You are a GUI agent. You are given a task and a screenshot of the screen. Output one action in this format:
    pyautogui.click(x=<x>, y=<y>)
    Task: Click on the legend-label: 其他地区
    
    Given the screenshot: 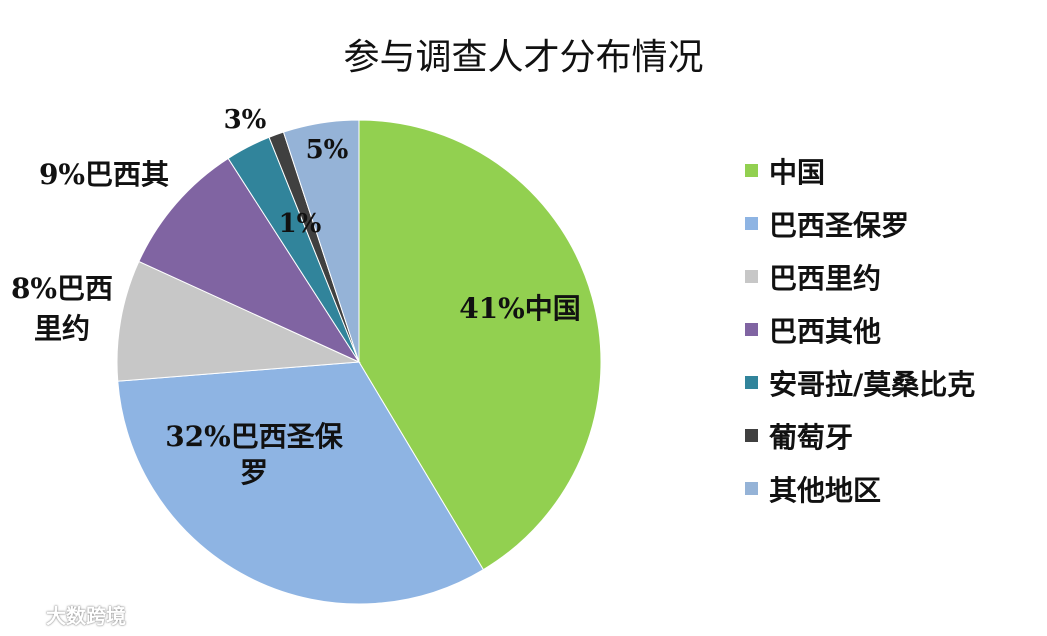 What is the action you would take?
    pyautogui.click(x=825, y=490)
    